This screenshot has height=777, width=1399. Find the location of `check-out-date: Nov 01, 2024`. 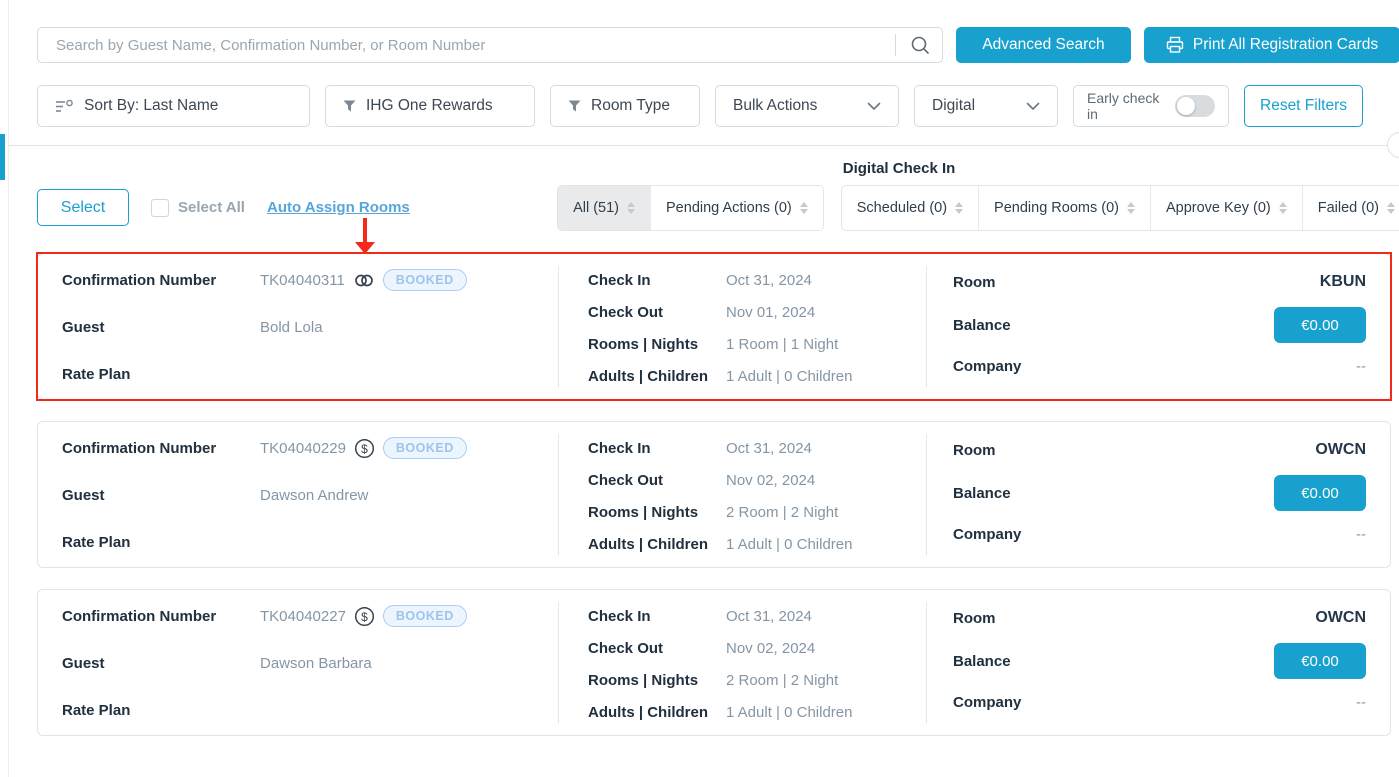

check-out-date: Nov 01, 2024 is located at coordinates (771, 312).